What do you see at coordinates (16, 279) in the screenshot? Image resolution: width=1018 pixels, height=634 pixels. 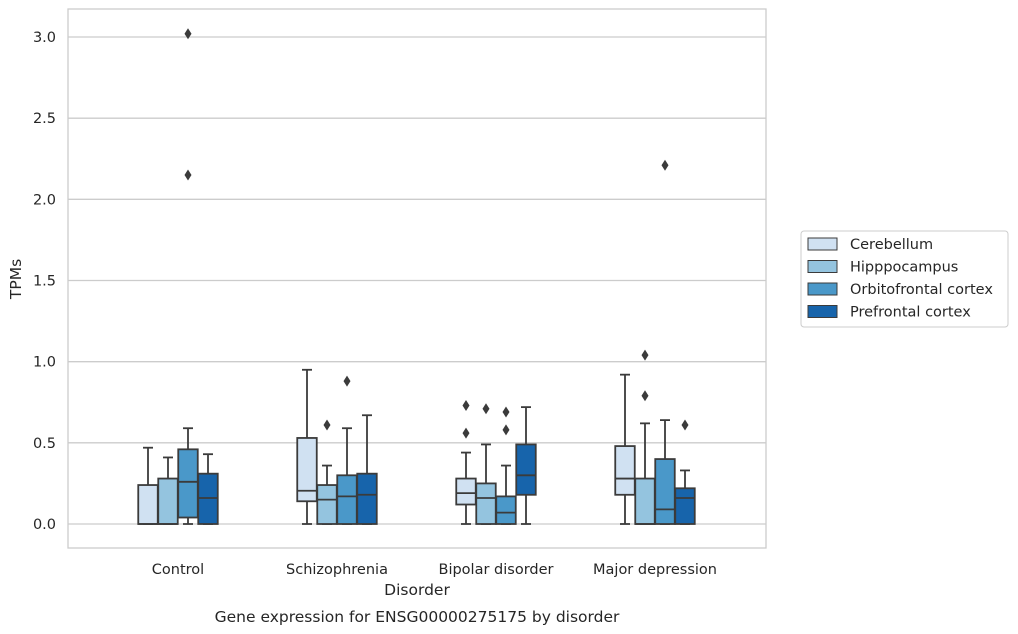 I see `y-axis-title: TPMs` at bounding box center [16, 279].